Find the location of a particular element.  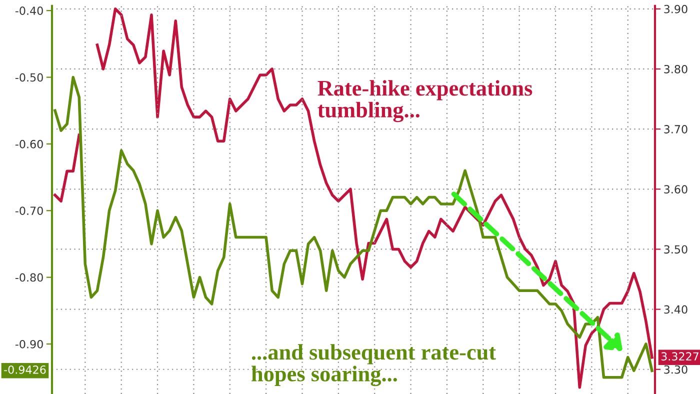

text: 3.3227 is located at coordinates (679, 356).